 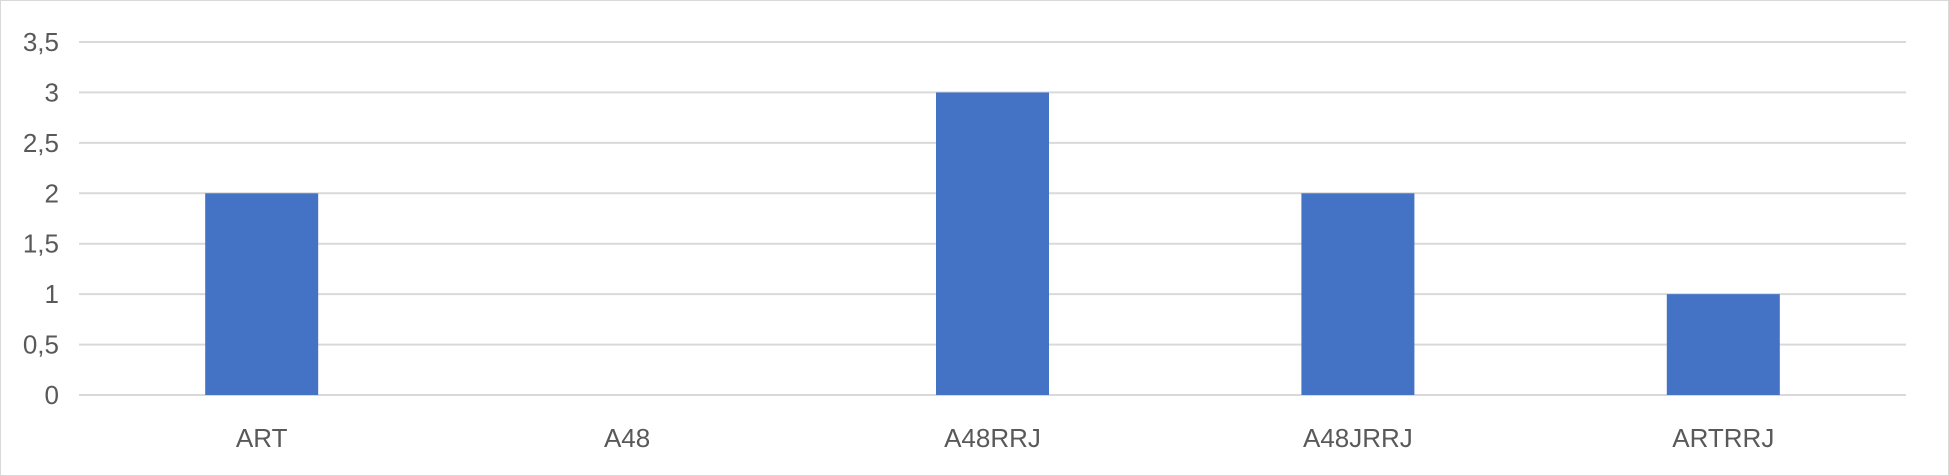 I want to click on bar-a48jrrj, so click(x=1358, y=294).